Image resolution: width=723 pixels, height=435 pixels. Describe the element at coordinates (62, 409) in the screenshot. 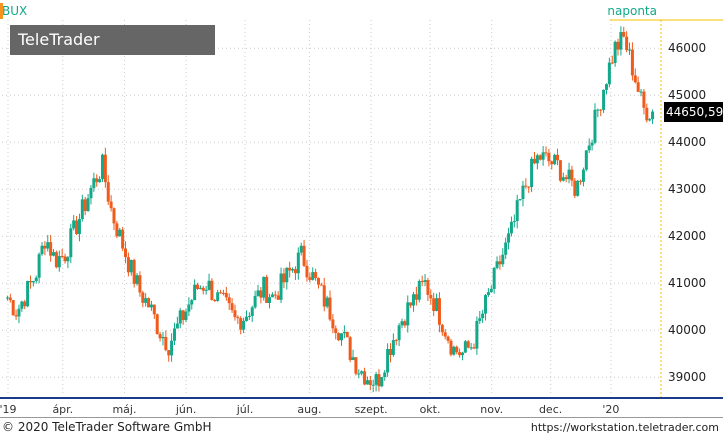

I see `x-tick-label: ápr.` at that location.